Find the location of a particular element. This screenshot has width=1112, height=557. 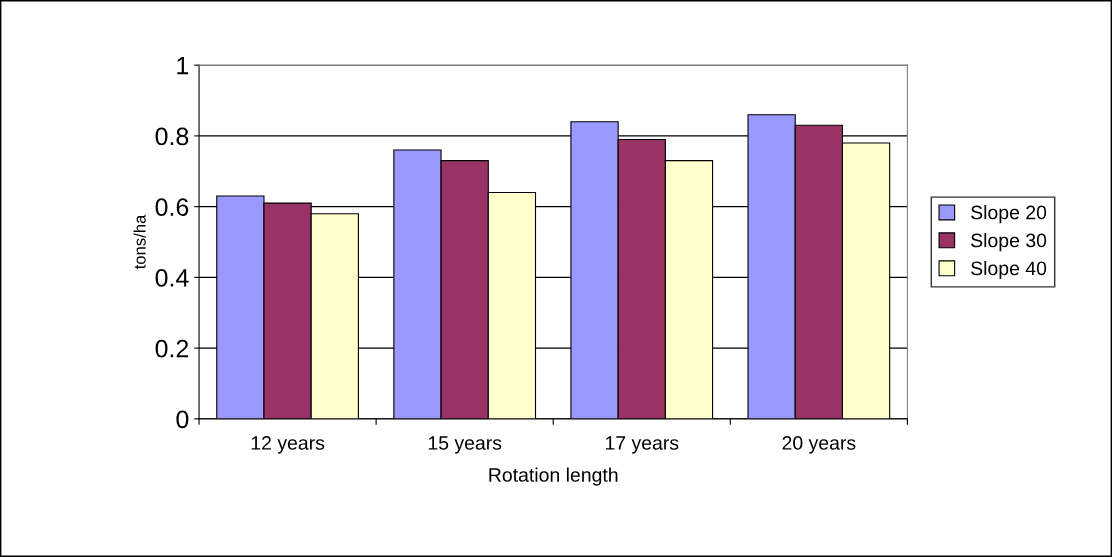

x-tick-label: 15 years is located at coordinates (465, 445).